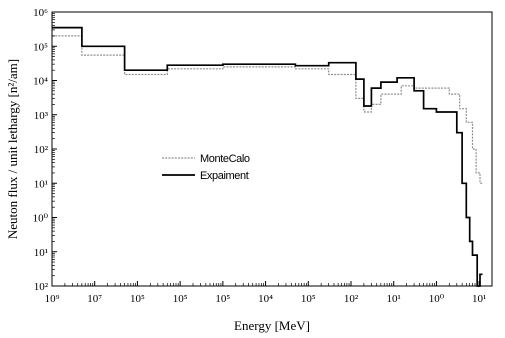 Image resolution: width=505 pixels, height=338 pixels. What do you see at coordinates (94, 299) in the screenshot?
I see `x-tick-label: 10⁷` at bounding box center [94, 299].